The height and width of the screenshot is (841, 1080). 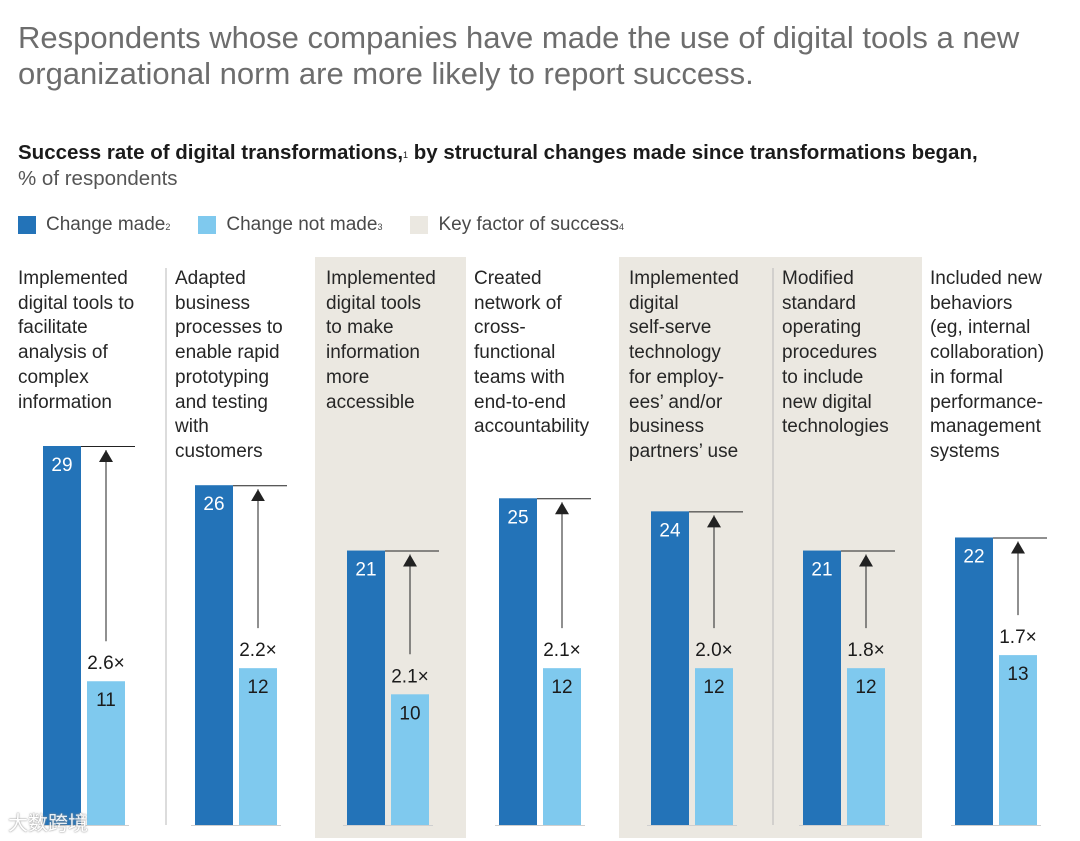 What do you see at coordinates (192, 427) in the screenshot?
I see `category-label-line: with` at bounding box center [192, 427].